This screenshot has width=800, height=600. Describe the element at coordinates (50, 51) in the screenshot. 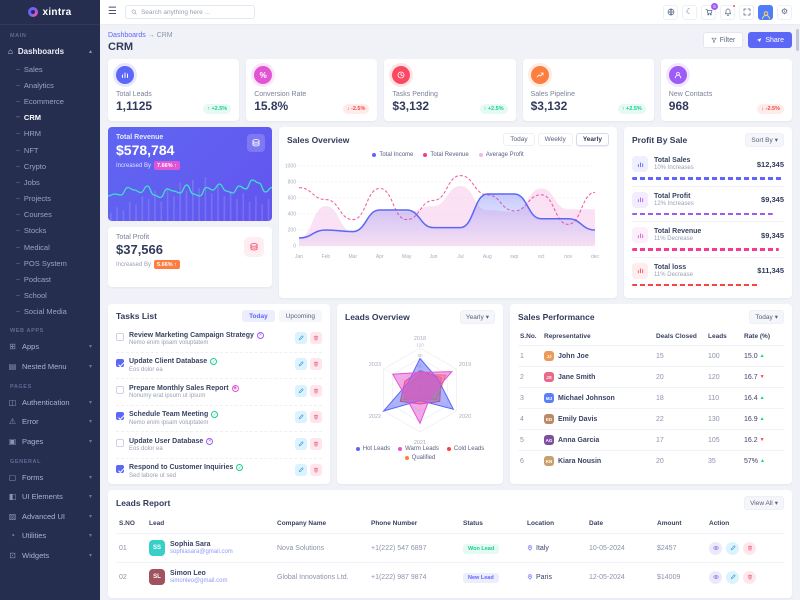

I see `sidebar-item-dashboards: ⌂ Dashboards ▴` at that location.